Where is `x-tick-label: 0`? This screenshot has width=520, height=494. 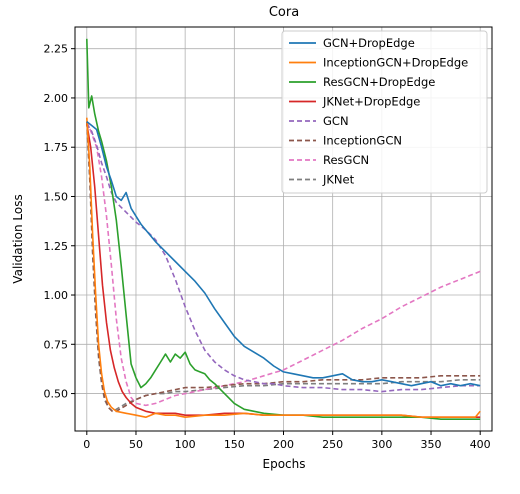 x-tick-label: 0 is located at coordinates (86, 444).